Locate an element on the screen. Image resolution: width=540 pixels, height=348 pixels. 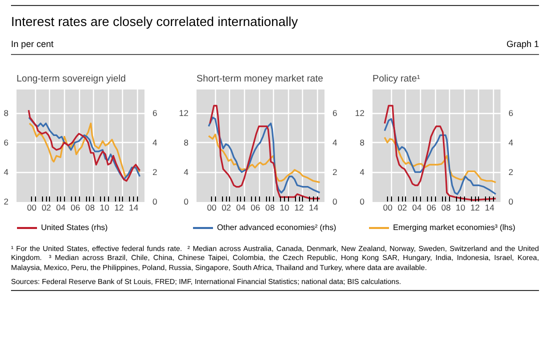
legend-label: United States (rhs) is located at coordinates (74, 227).